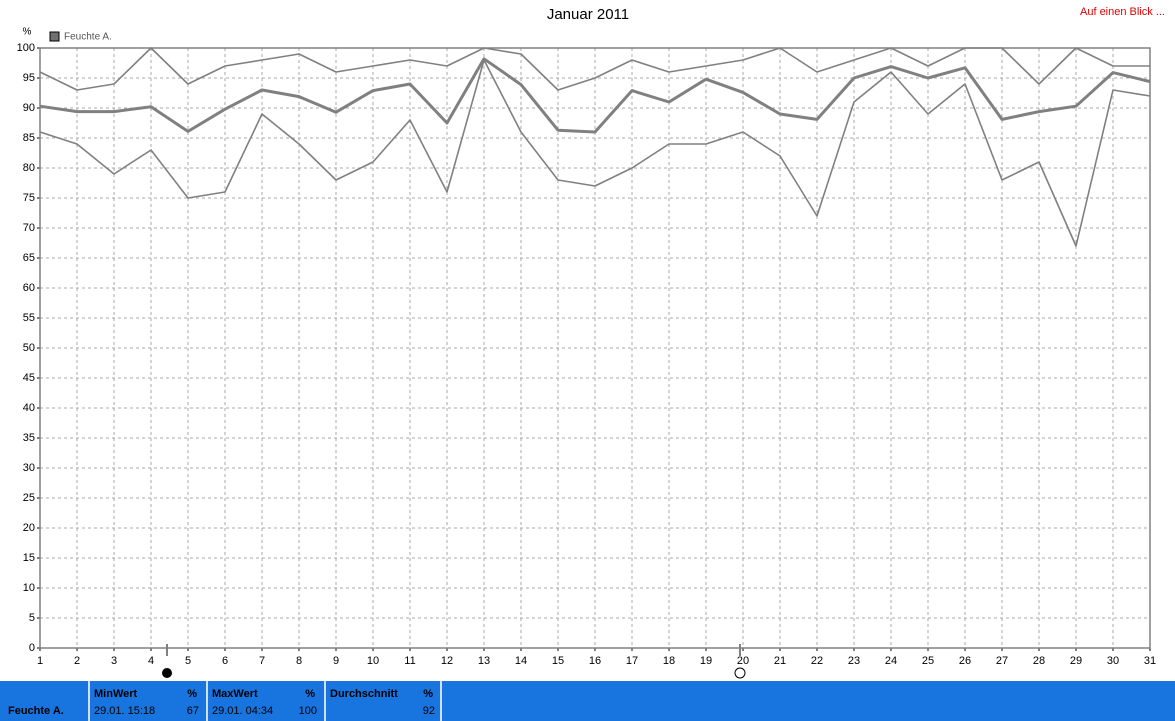 The image size is (1175, 721). What do you see at coordinates (429, 711) in the screenshot?
I see `cell-value: 92` at bounding box center [429, 711].